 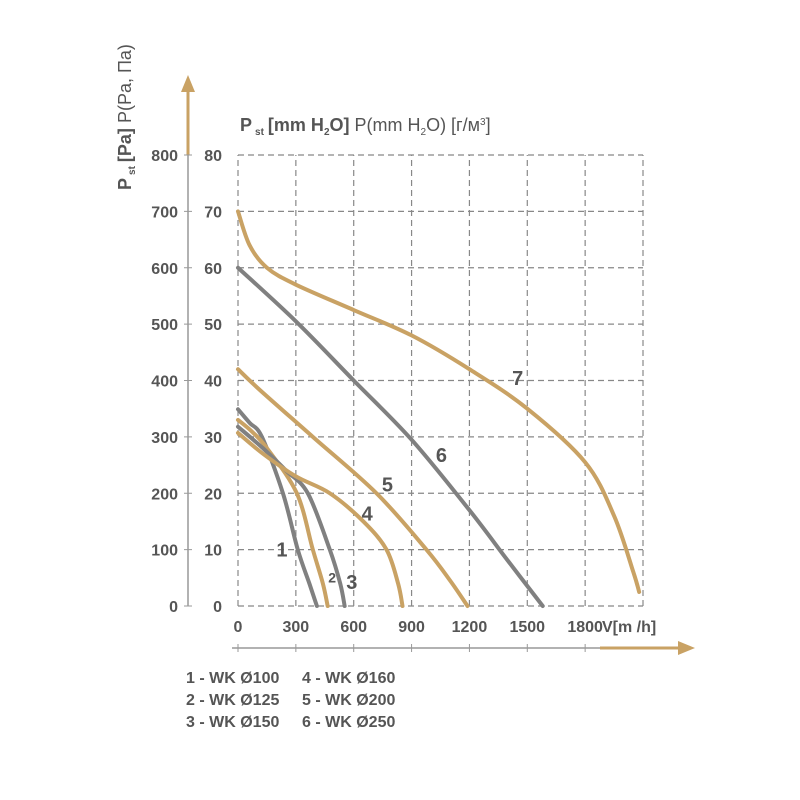 What do you see at coordinates (296, 627) in the screenshot?
I see `x-tick-label: 300` at bounding box center [296, 627].